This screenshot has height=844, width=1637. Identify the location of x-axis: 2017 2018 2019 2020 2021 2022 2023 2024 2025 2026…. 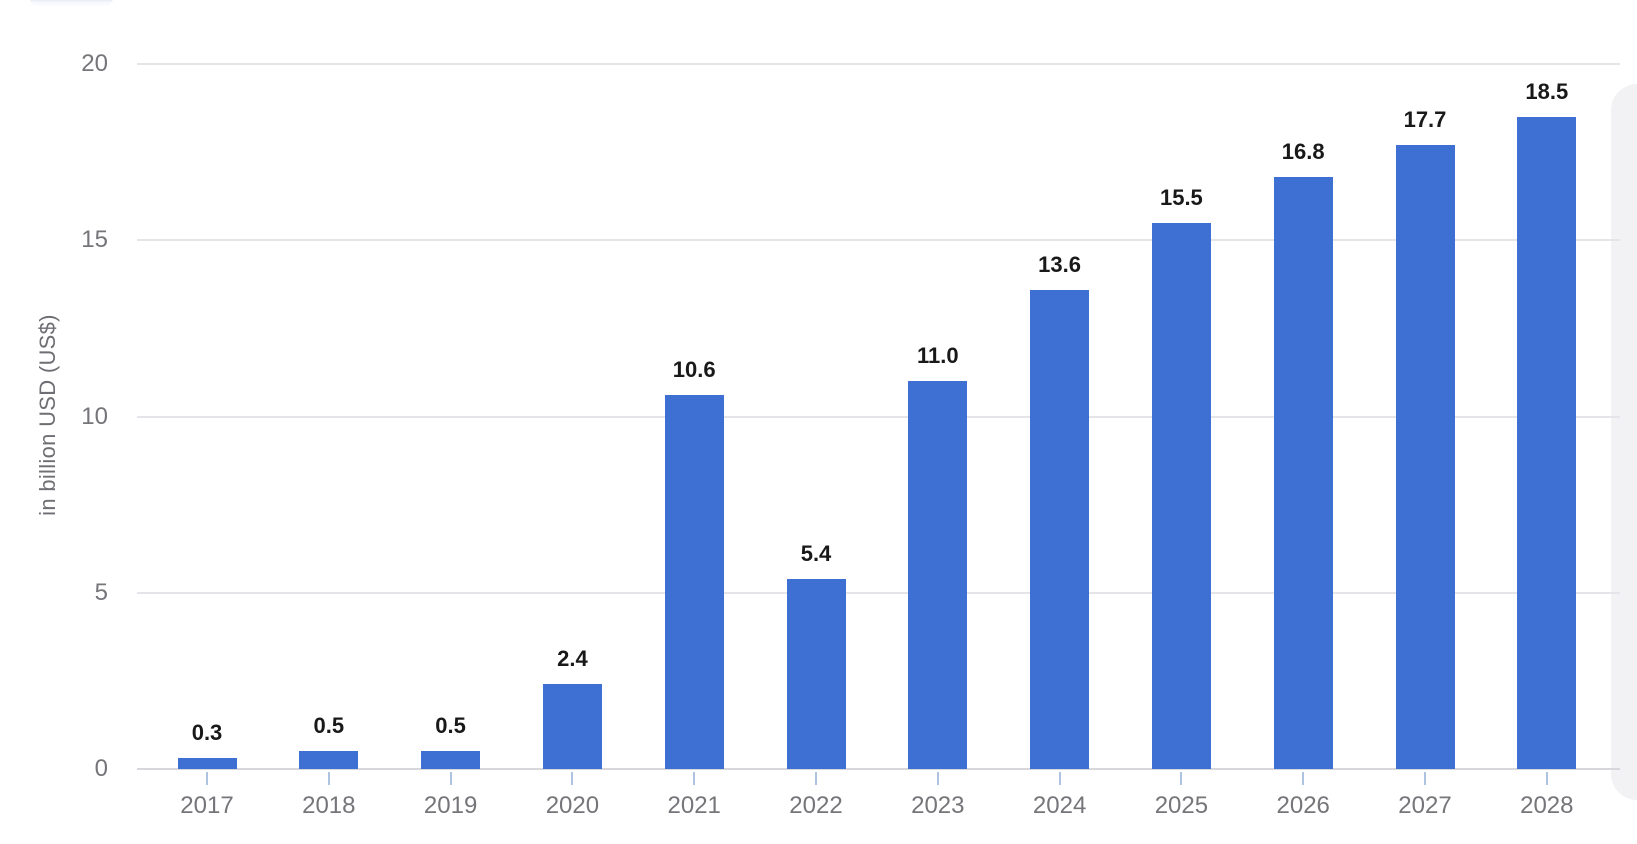
(878, 799).